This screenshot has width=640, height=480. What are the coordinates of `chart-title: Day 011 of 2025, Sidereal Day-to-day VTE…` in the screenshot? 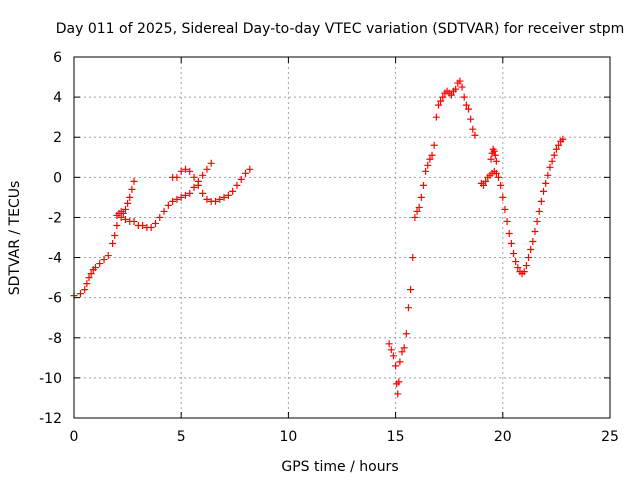 It's located at (340, 29).